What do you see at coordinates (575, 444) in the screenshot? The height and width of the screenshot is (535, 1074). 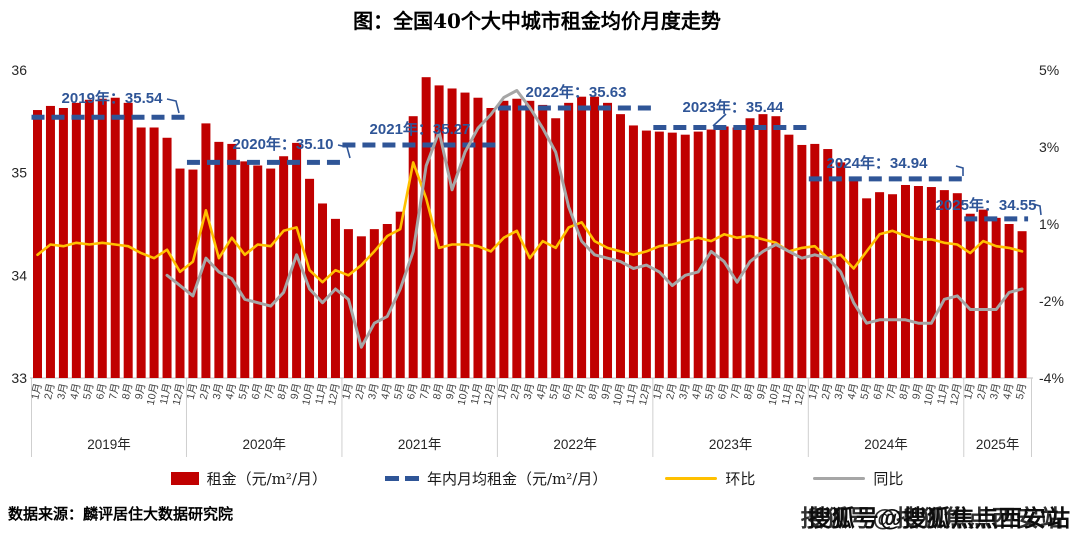 I see `x-year-label: 2022年` at bounding box center [575, 444].